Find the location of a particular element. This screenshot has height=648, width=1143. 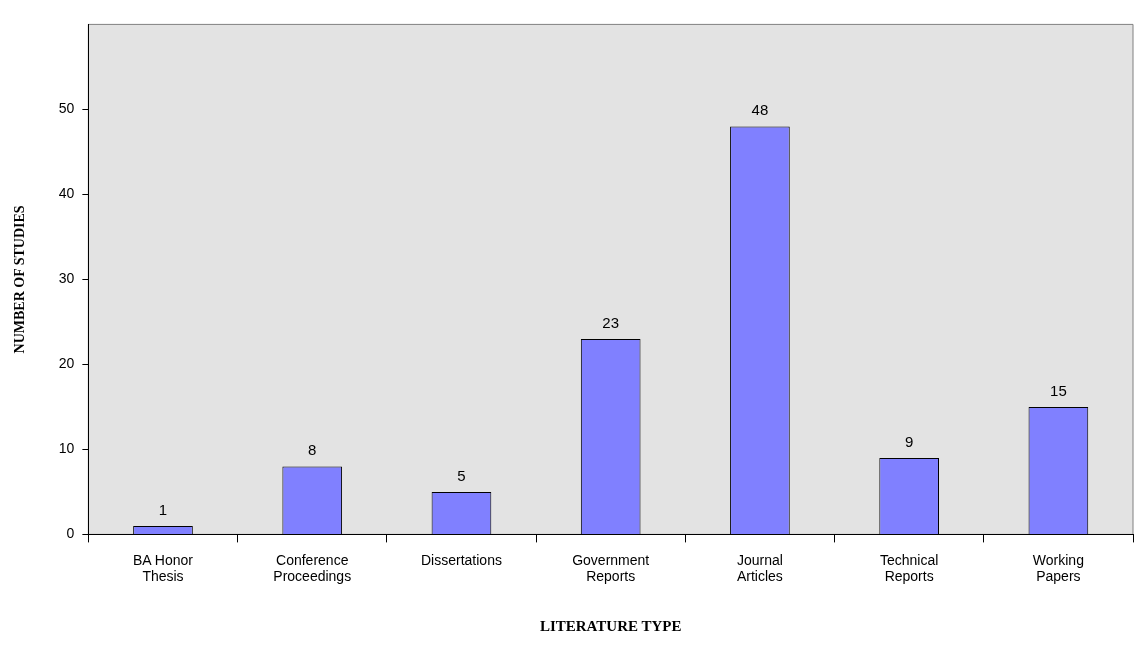

y-tick-label: 30 is located at coordinates (66, 278).